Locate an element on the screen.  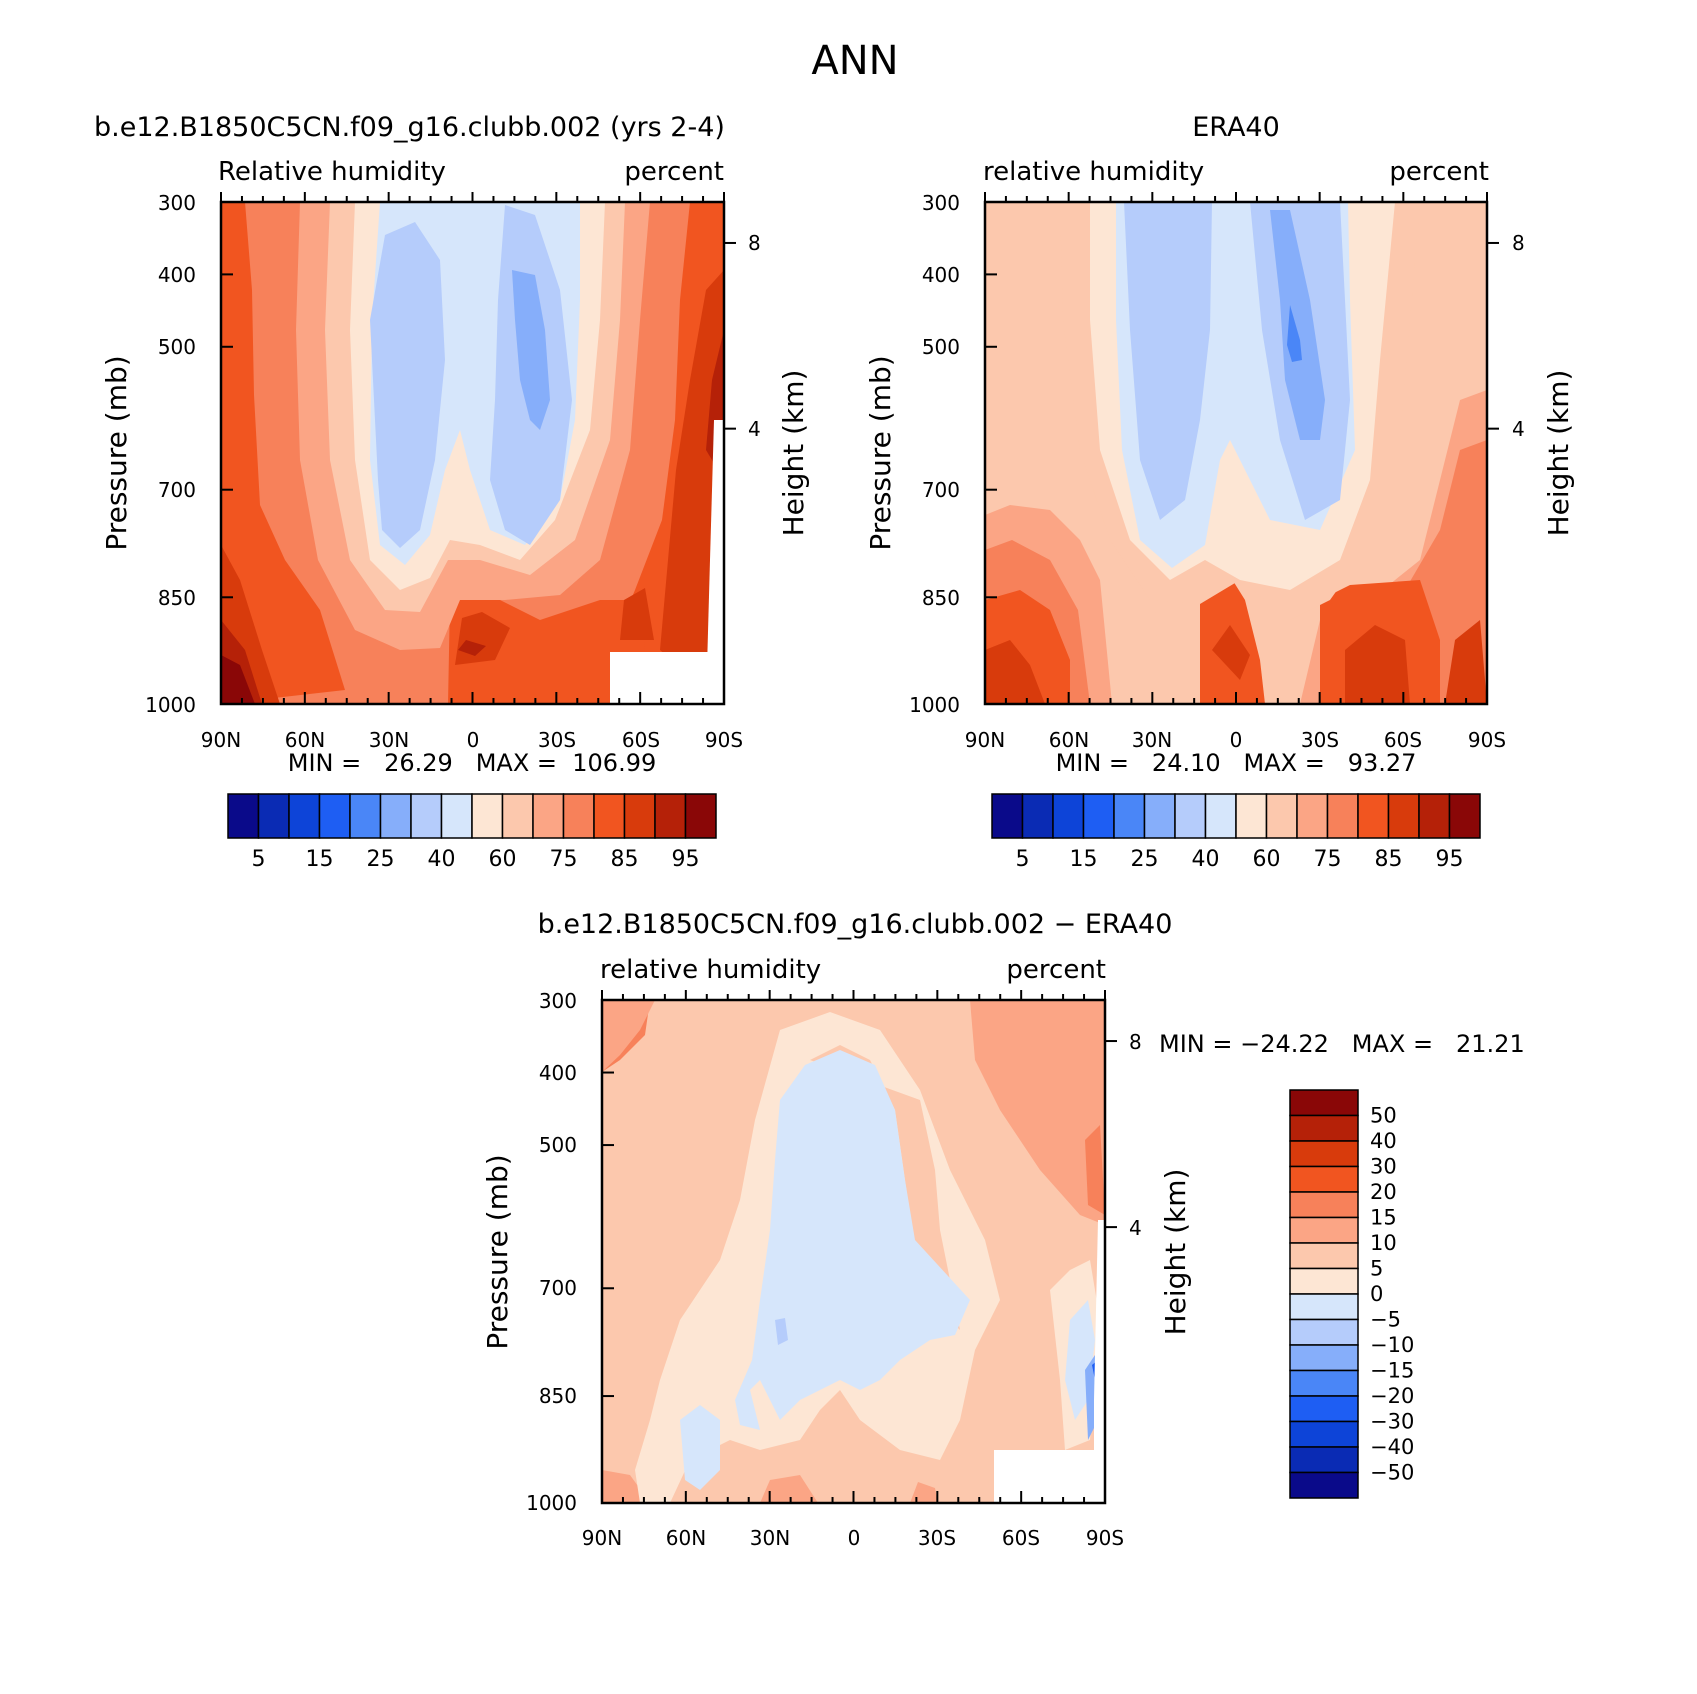
panel-difference-left-label: relative humidity is located at coordinates (710, 970).